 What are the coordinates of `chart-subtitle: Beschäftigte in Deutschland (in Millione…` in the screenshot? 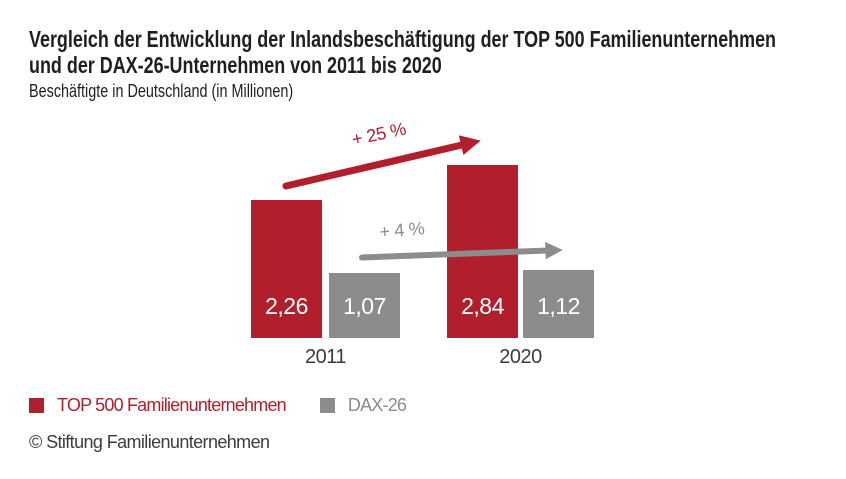 It's located at (161, 91).